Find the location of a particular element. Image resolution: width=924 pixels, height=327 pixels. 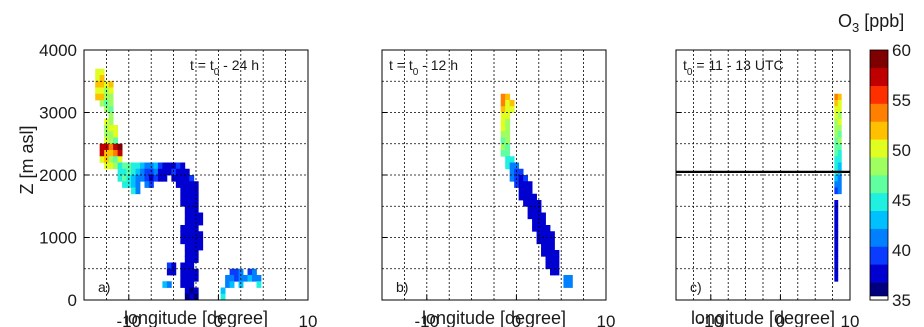

time-label-prefix: t = t is located at coordinates (401, 65).